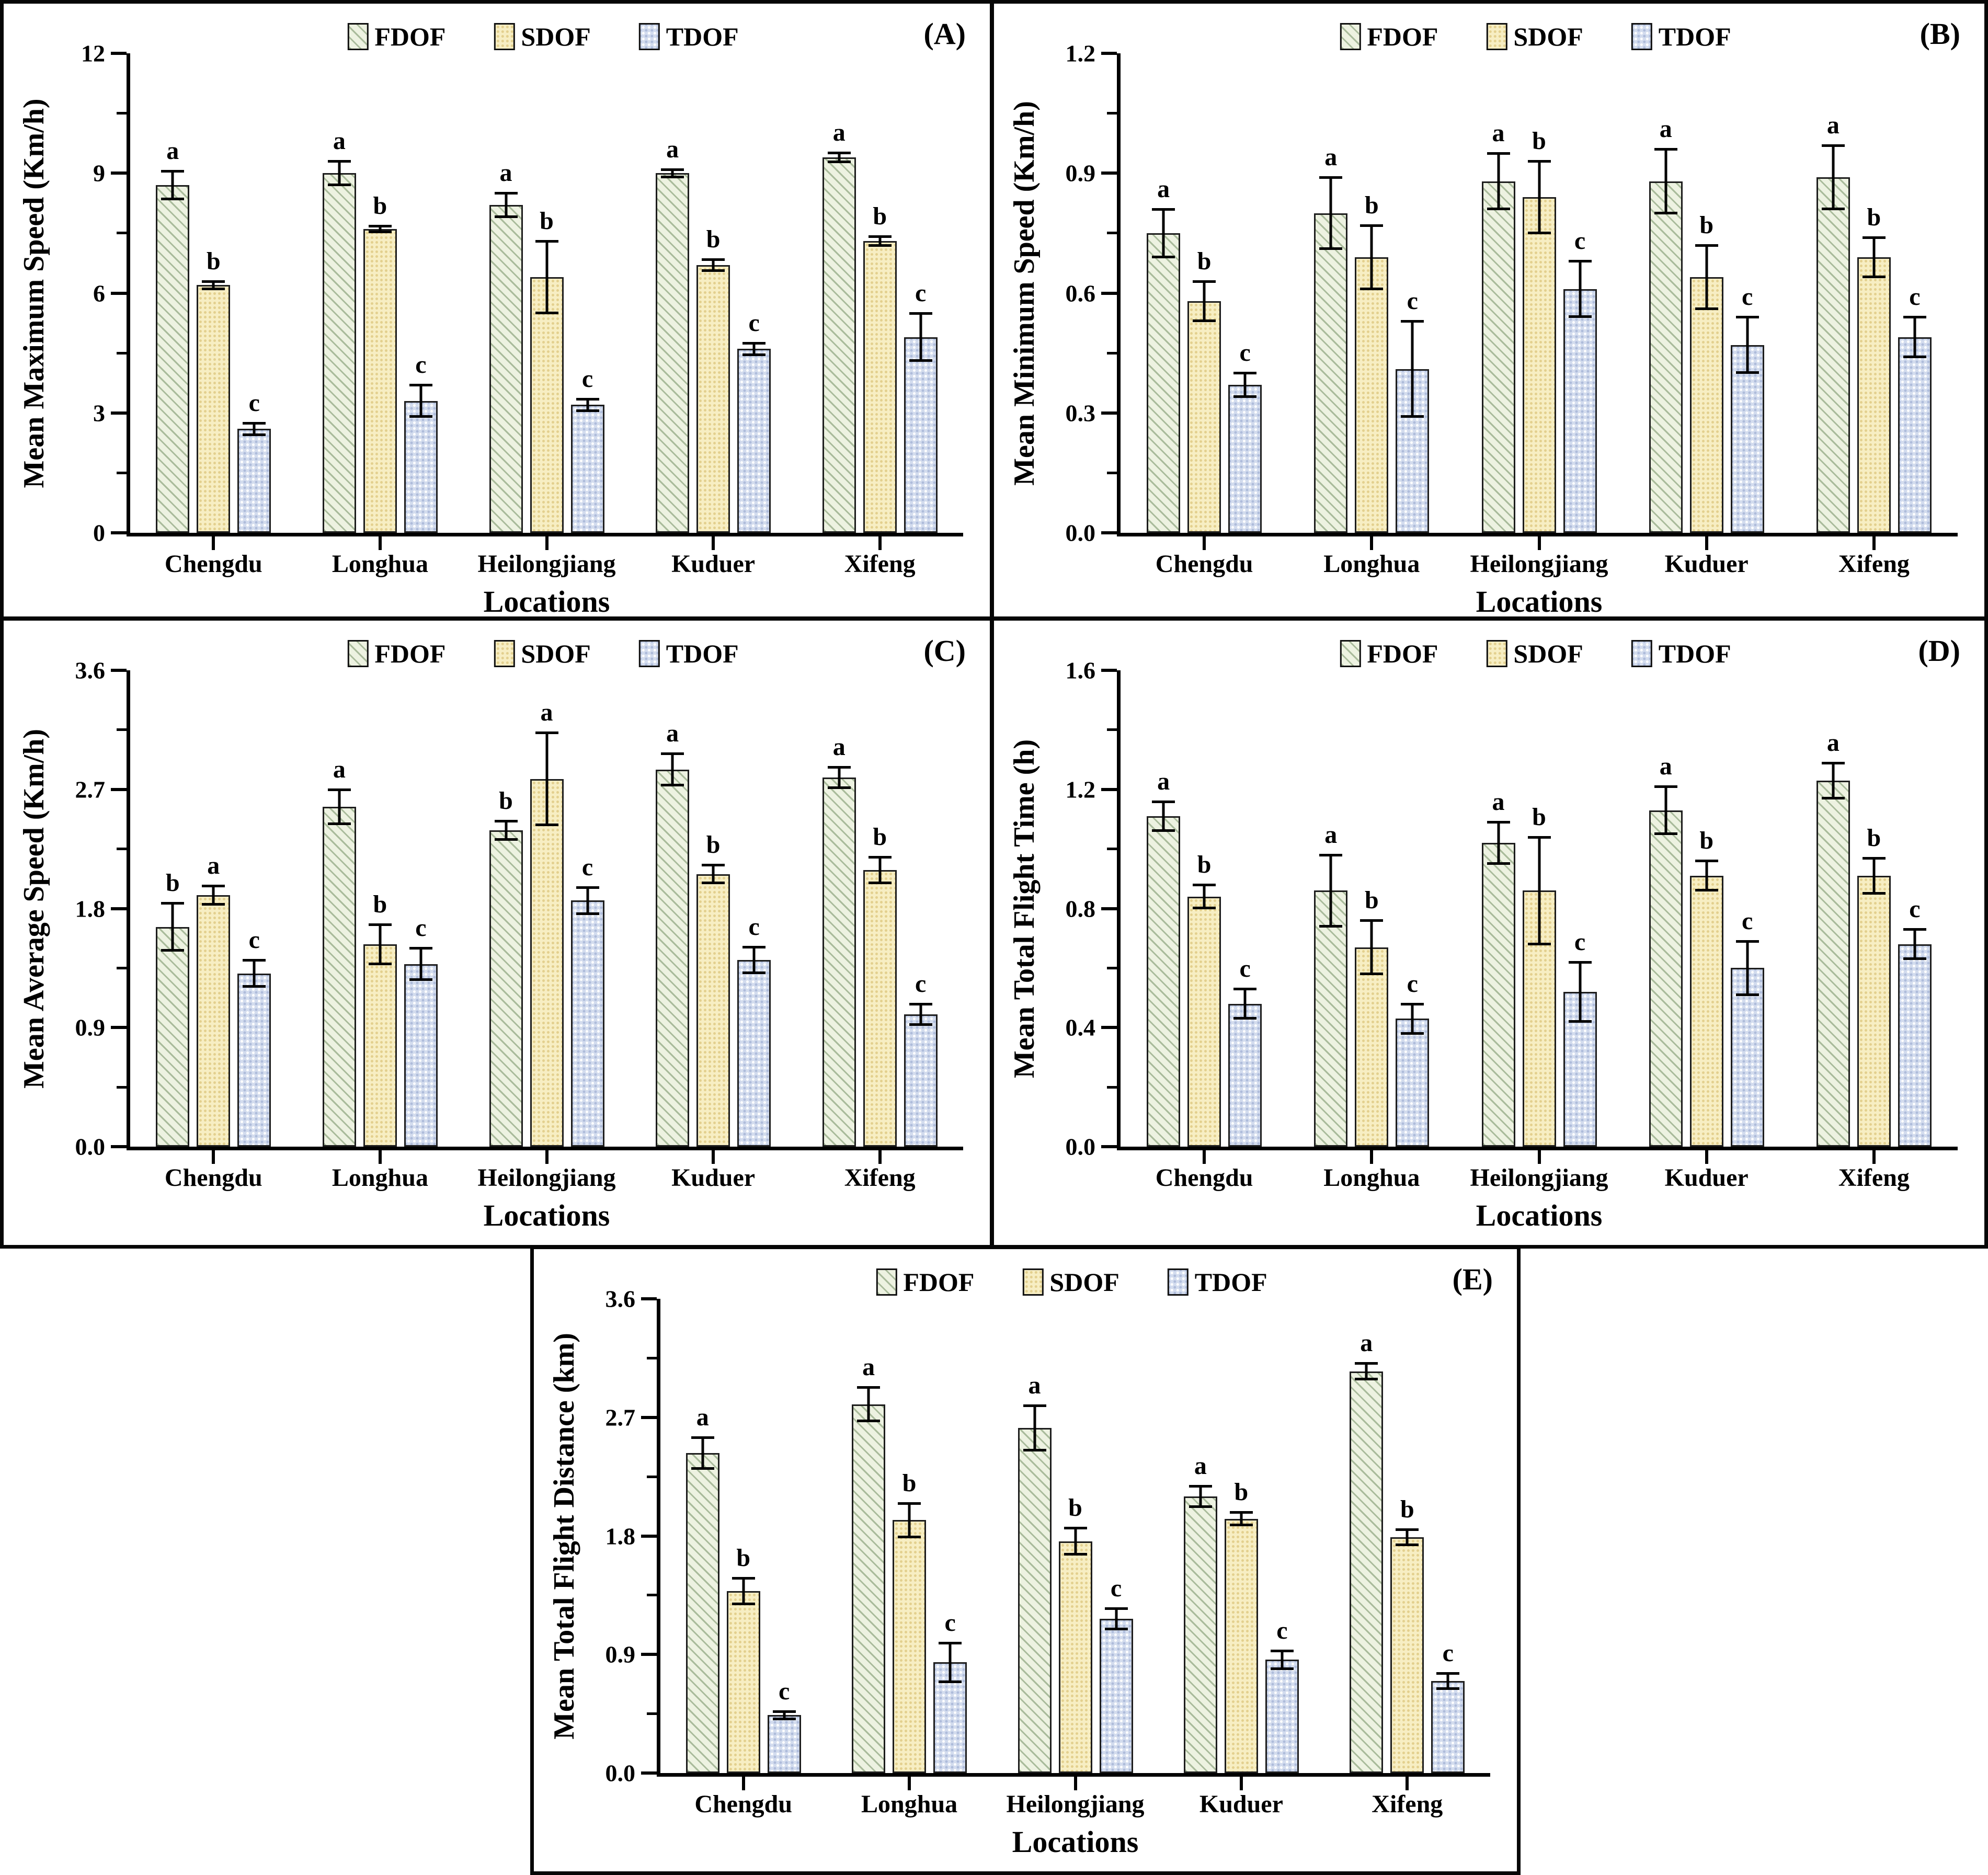 The image size is (1988, 1875). What do you see at coordinates (1498, 843) in the screenshot?
I see `error-bar-fdof-heilongjiang` at bounding box center [1498, 843].